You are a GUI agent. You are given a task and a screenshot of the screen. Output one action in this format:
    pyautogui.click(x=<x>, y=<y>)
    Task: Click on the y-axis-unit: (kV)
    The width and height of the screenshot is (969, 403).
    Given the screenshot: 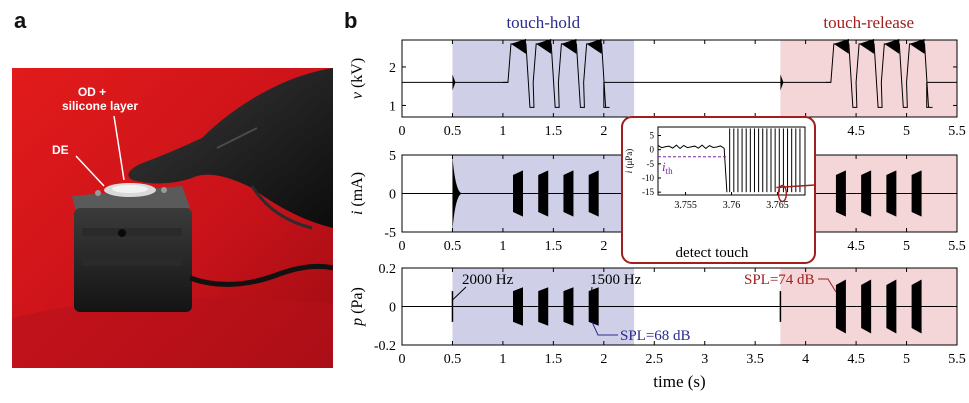 What is the action you would take?
    pyautogui.click(x=357, y=75)
    